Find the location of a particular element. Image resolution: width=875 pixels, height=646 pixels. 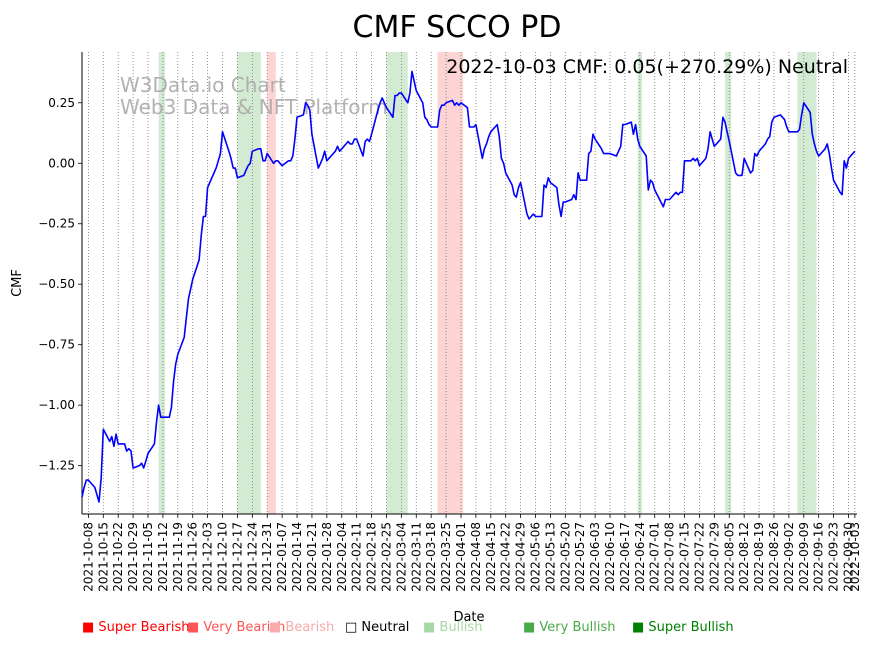

legend-label: Bearish is located at coordinates (310, 627).